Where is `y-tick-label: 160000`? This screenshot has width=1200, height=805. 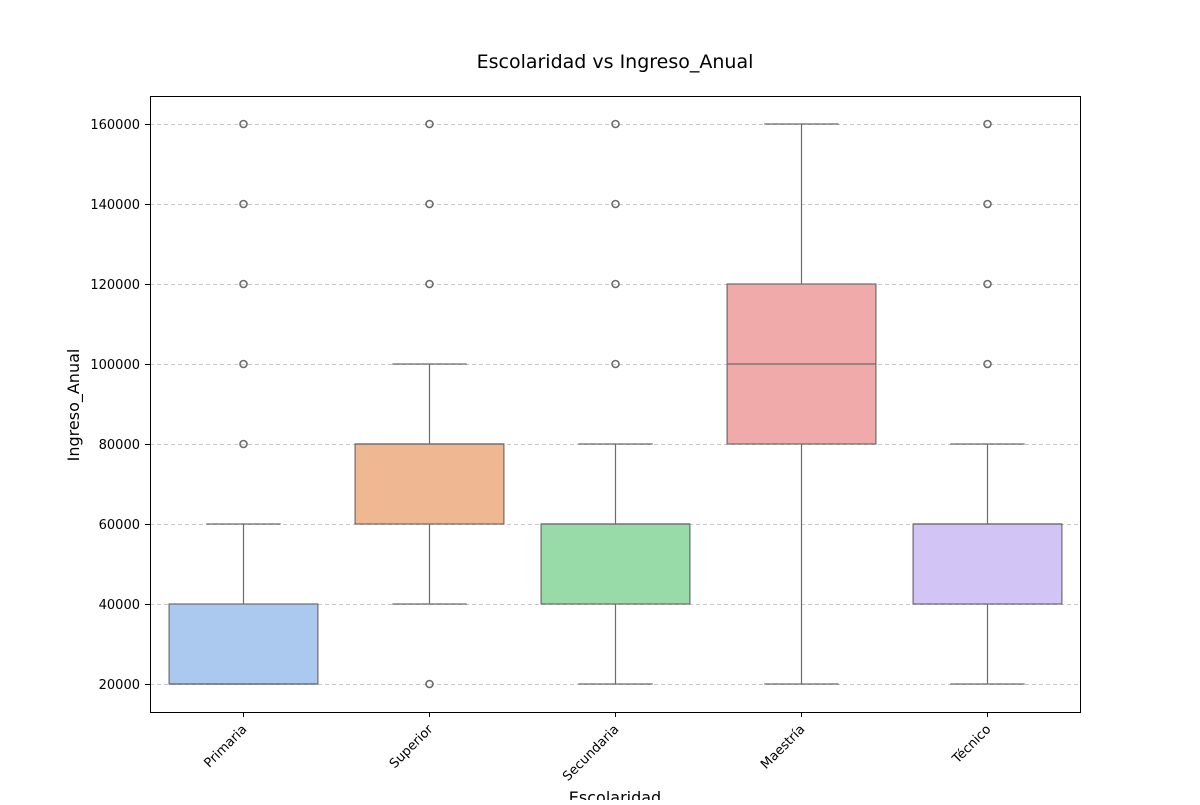 y-tick-label: 160000 is located at coordinates (115, 125).